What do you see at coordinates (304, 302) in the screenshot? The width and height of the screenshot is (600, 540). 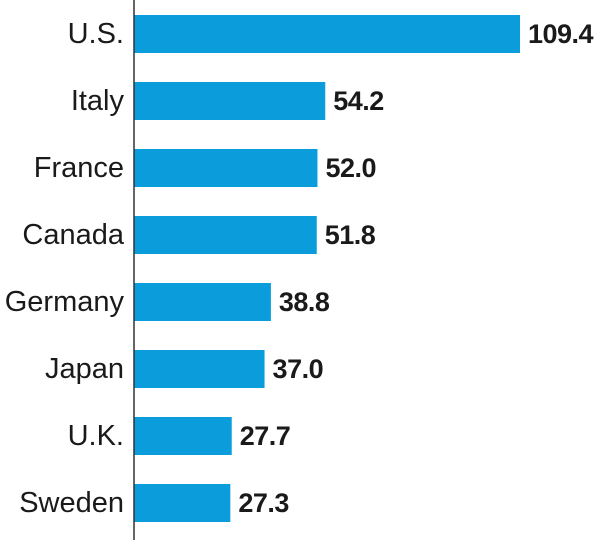 I see `value-label-germany: 38.8` at bounding box center [304, 302].